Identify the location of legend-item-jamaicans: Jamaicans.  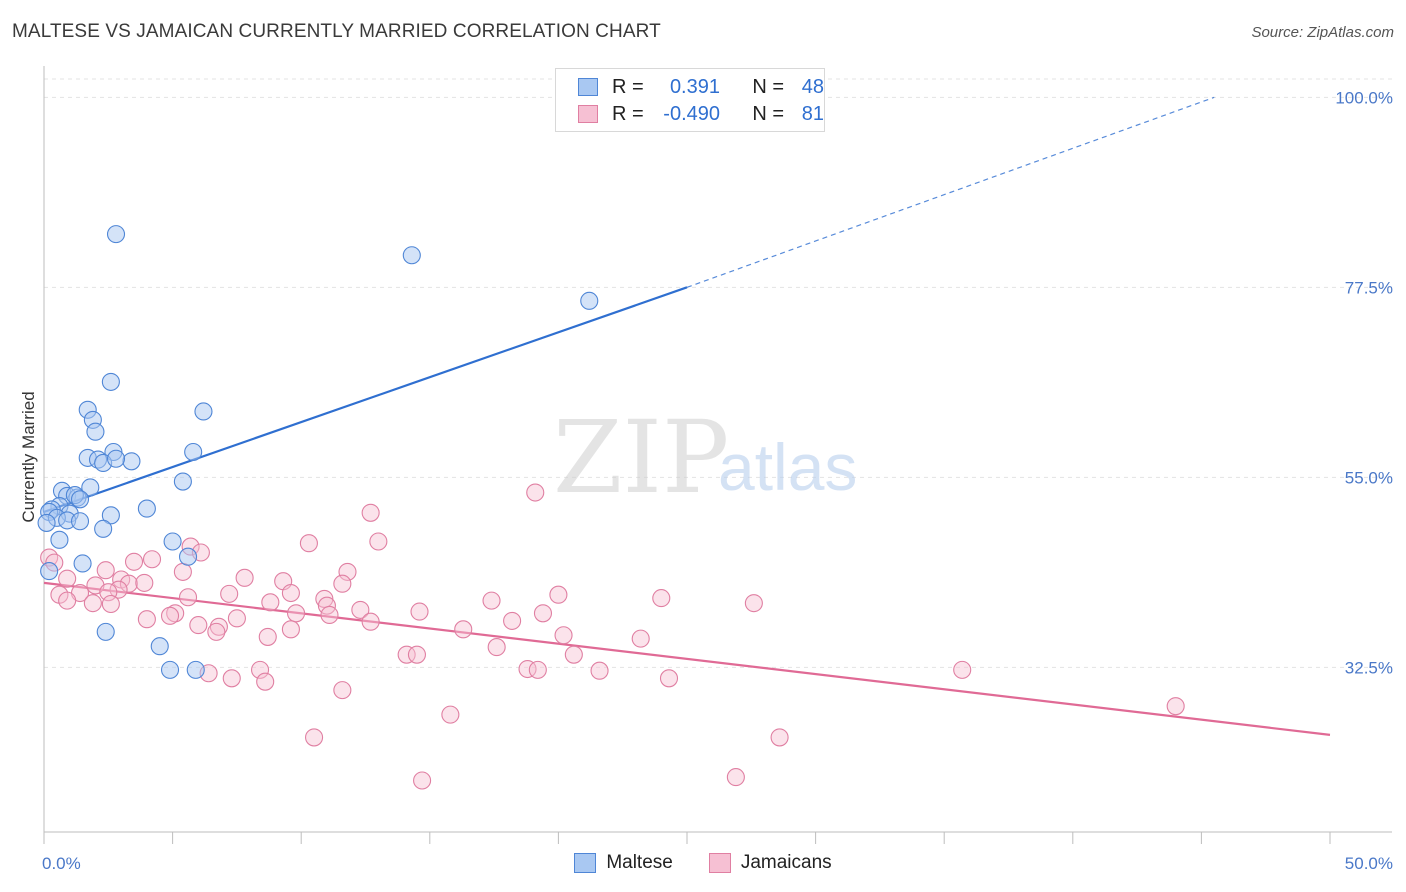
(770, 863).